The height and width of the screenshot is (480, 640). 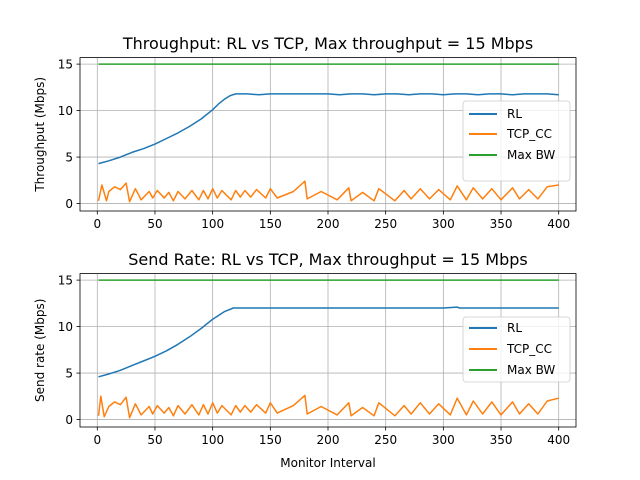 What do you see at coordinates (328, 406) in the screenshot?
I see `send-rate-series-line-tcp-cc` at bounding box center [328, 406].